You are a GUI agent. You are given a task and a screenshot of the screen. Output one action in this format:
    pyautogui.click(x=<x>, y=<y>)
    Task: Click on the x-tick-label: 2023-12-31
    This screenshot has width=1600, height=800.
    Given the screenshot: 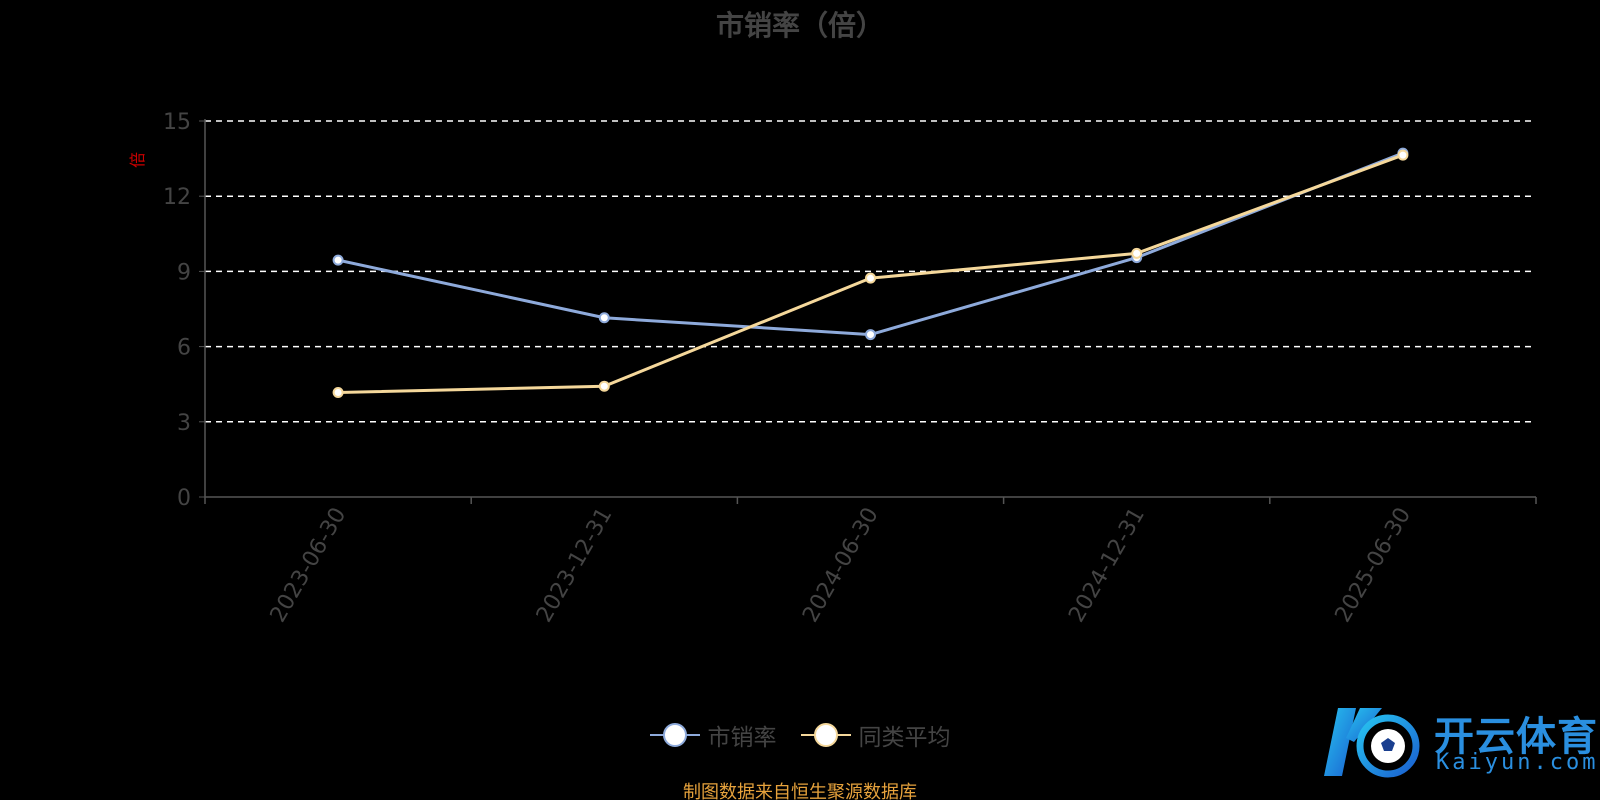 What is the action you would take?
    pyautogui.click(x=575, y=565)
    